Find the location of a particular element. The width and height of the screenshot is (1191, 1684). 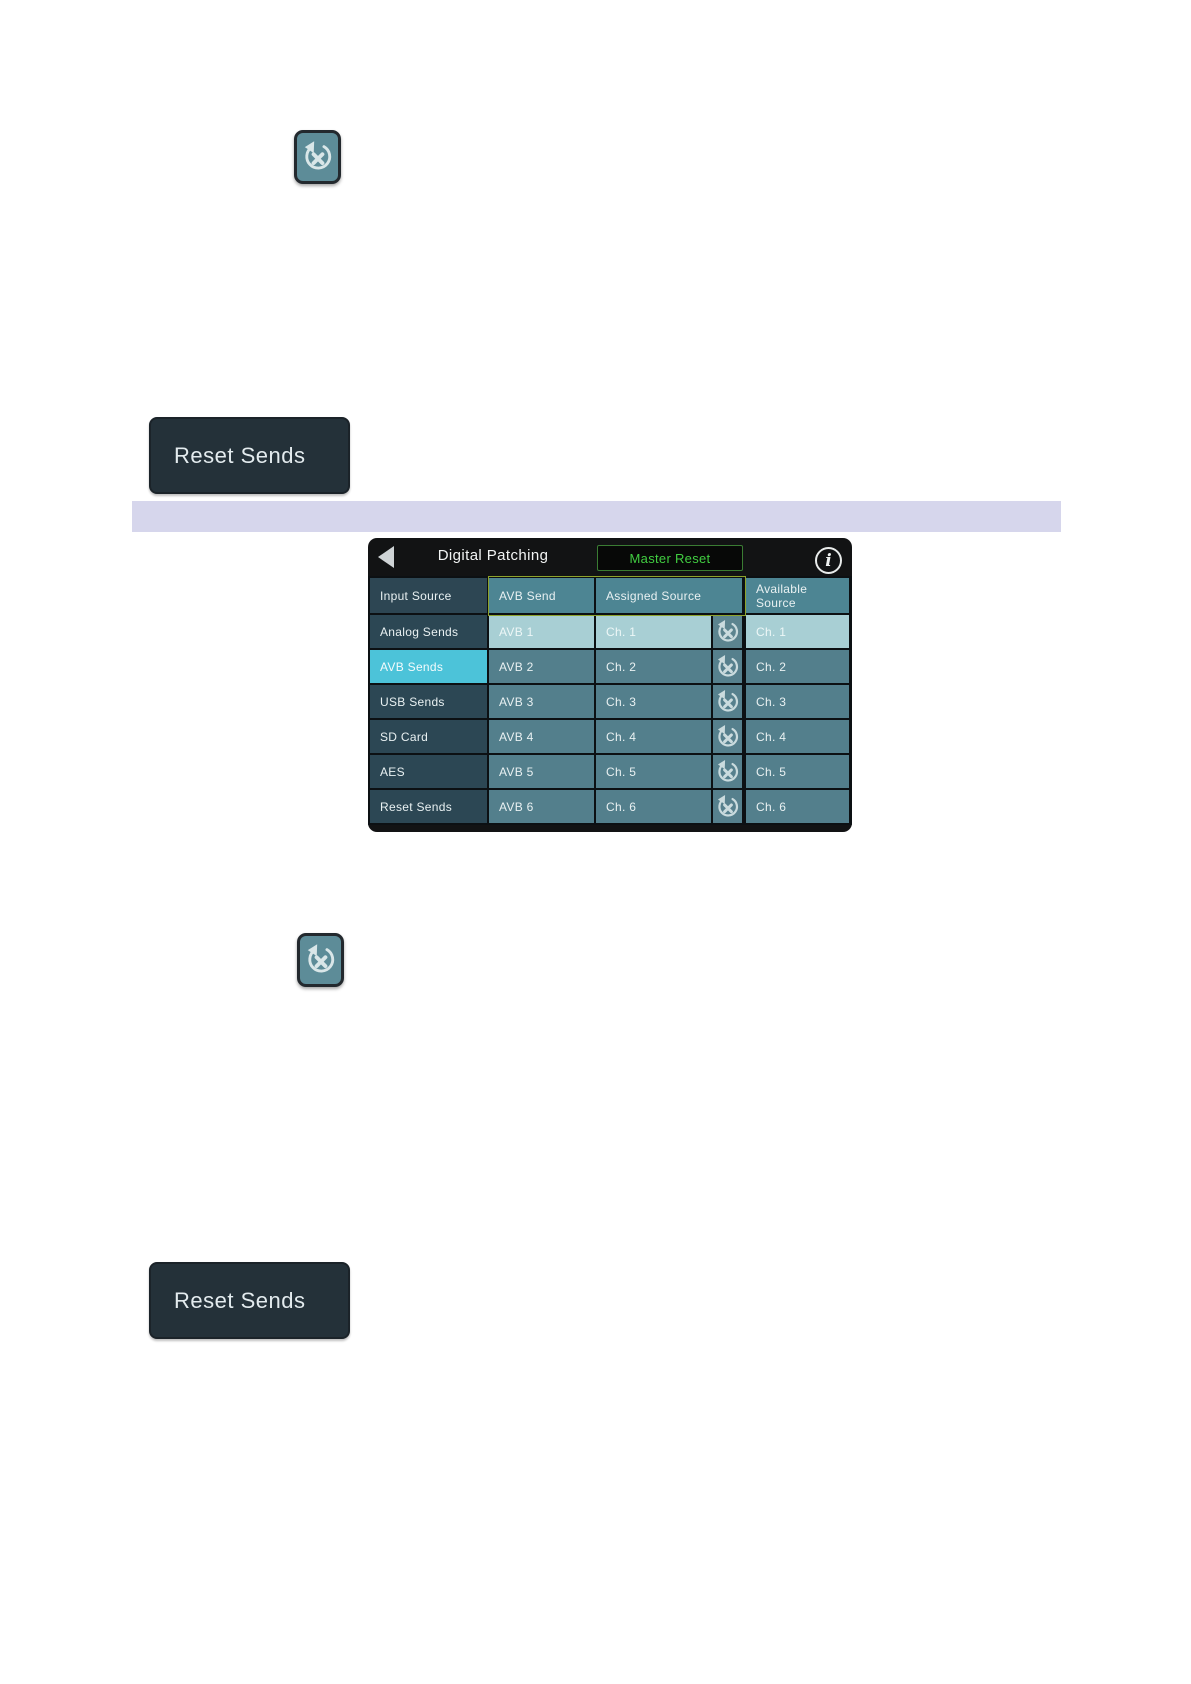

panel-header: Digital Patching Master Reset i is located at coordinates (610, 557).